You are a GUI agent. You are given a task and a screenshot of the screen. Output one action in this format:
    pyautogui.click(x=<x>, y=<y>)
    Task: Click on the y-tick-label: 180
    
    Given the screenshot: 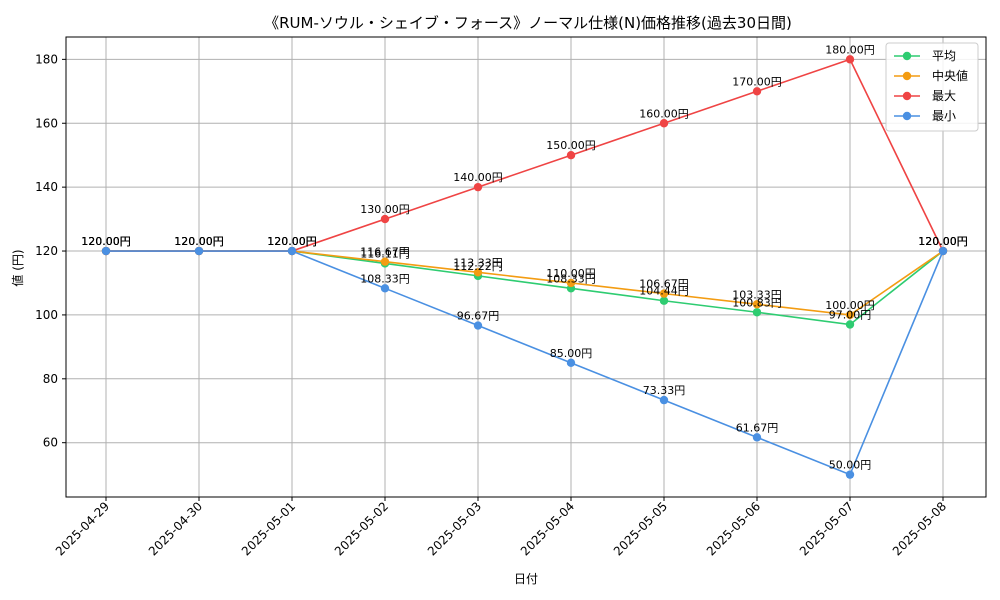 What is the action you would take?
    pyautogui.click(x=46, y=59)
    